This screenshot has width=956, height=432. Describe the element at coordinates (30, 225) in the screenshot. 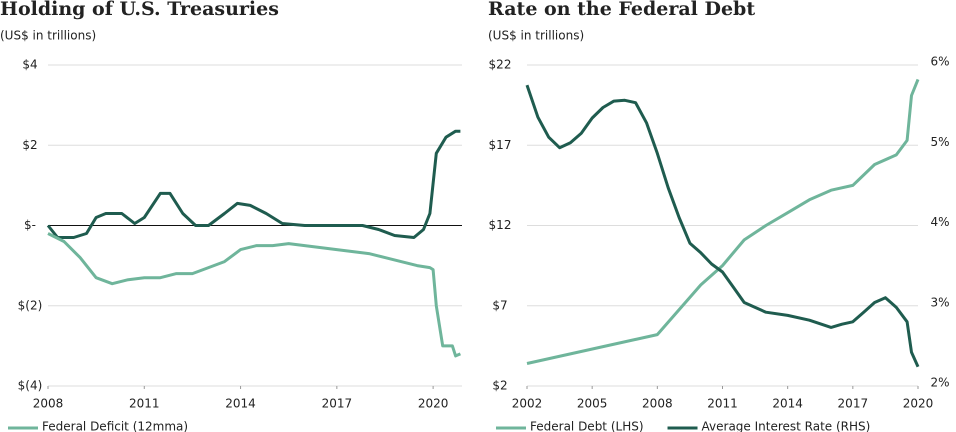

I see `y-tick-label: $-` at that location.